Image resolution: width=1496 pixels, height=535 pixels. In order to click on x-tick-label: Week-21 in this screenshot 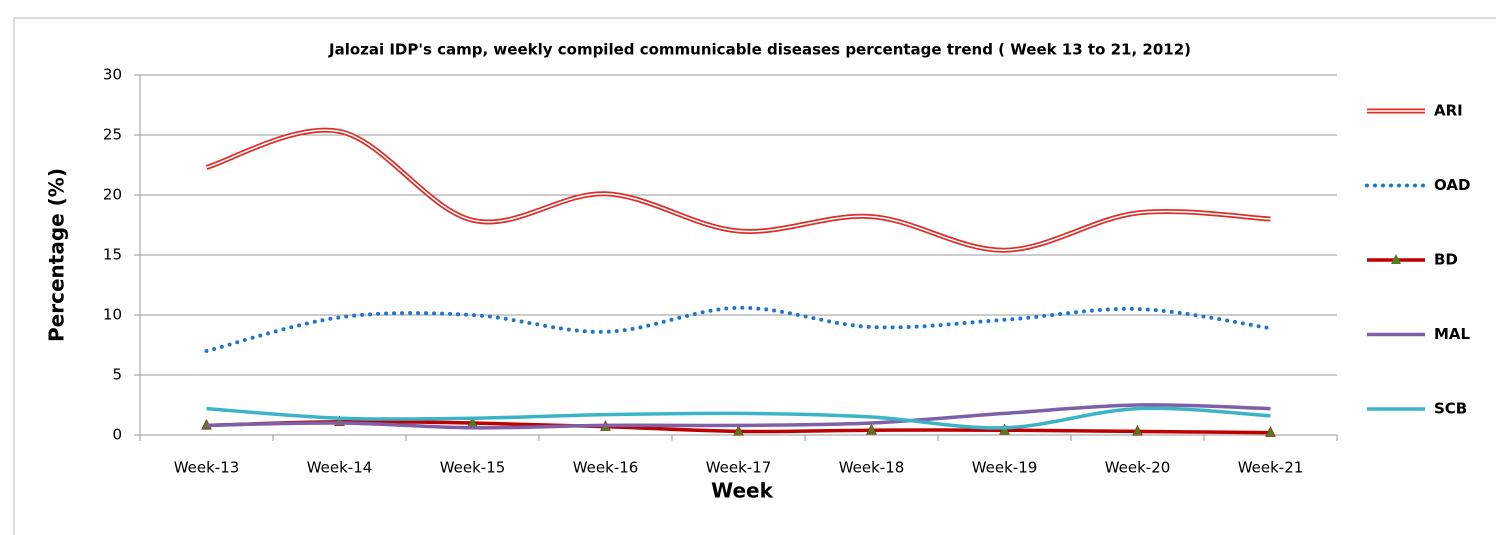, I will do `click(1271, 468)`.